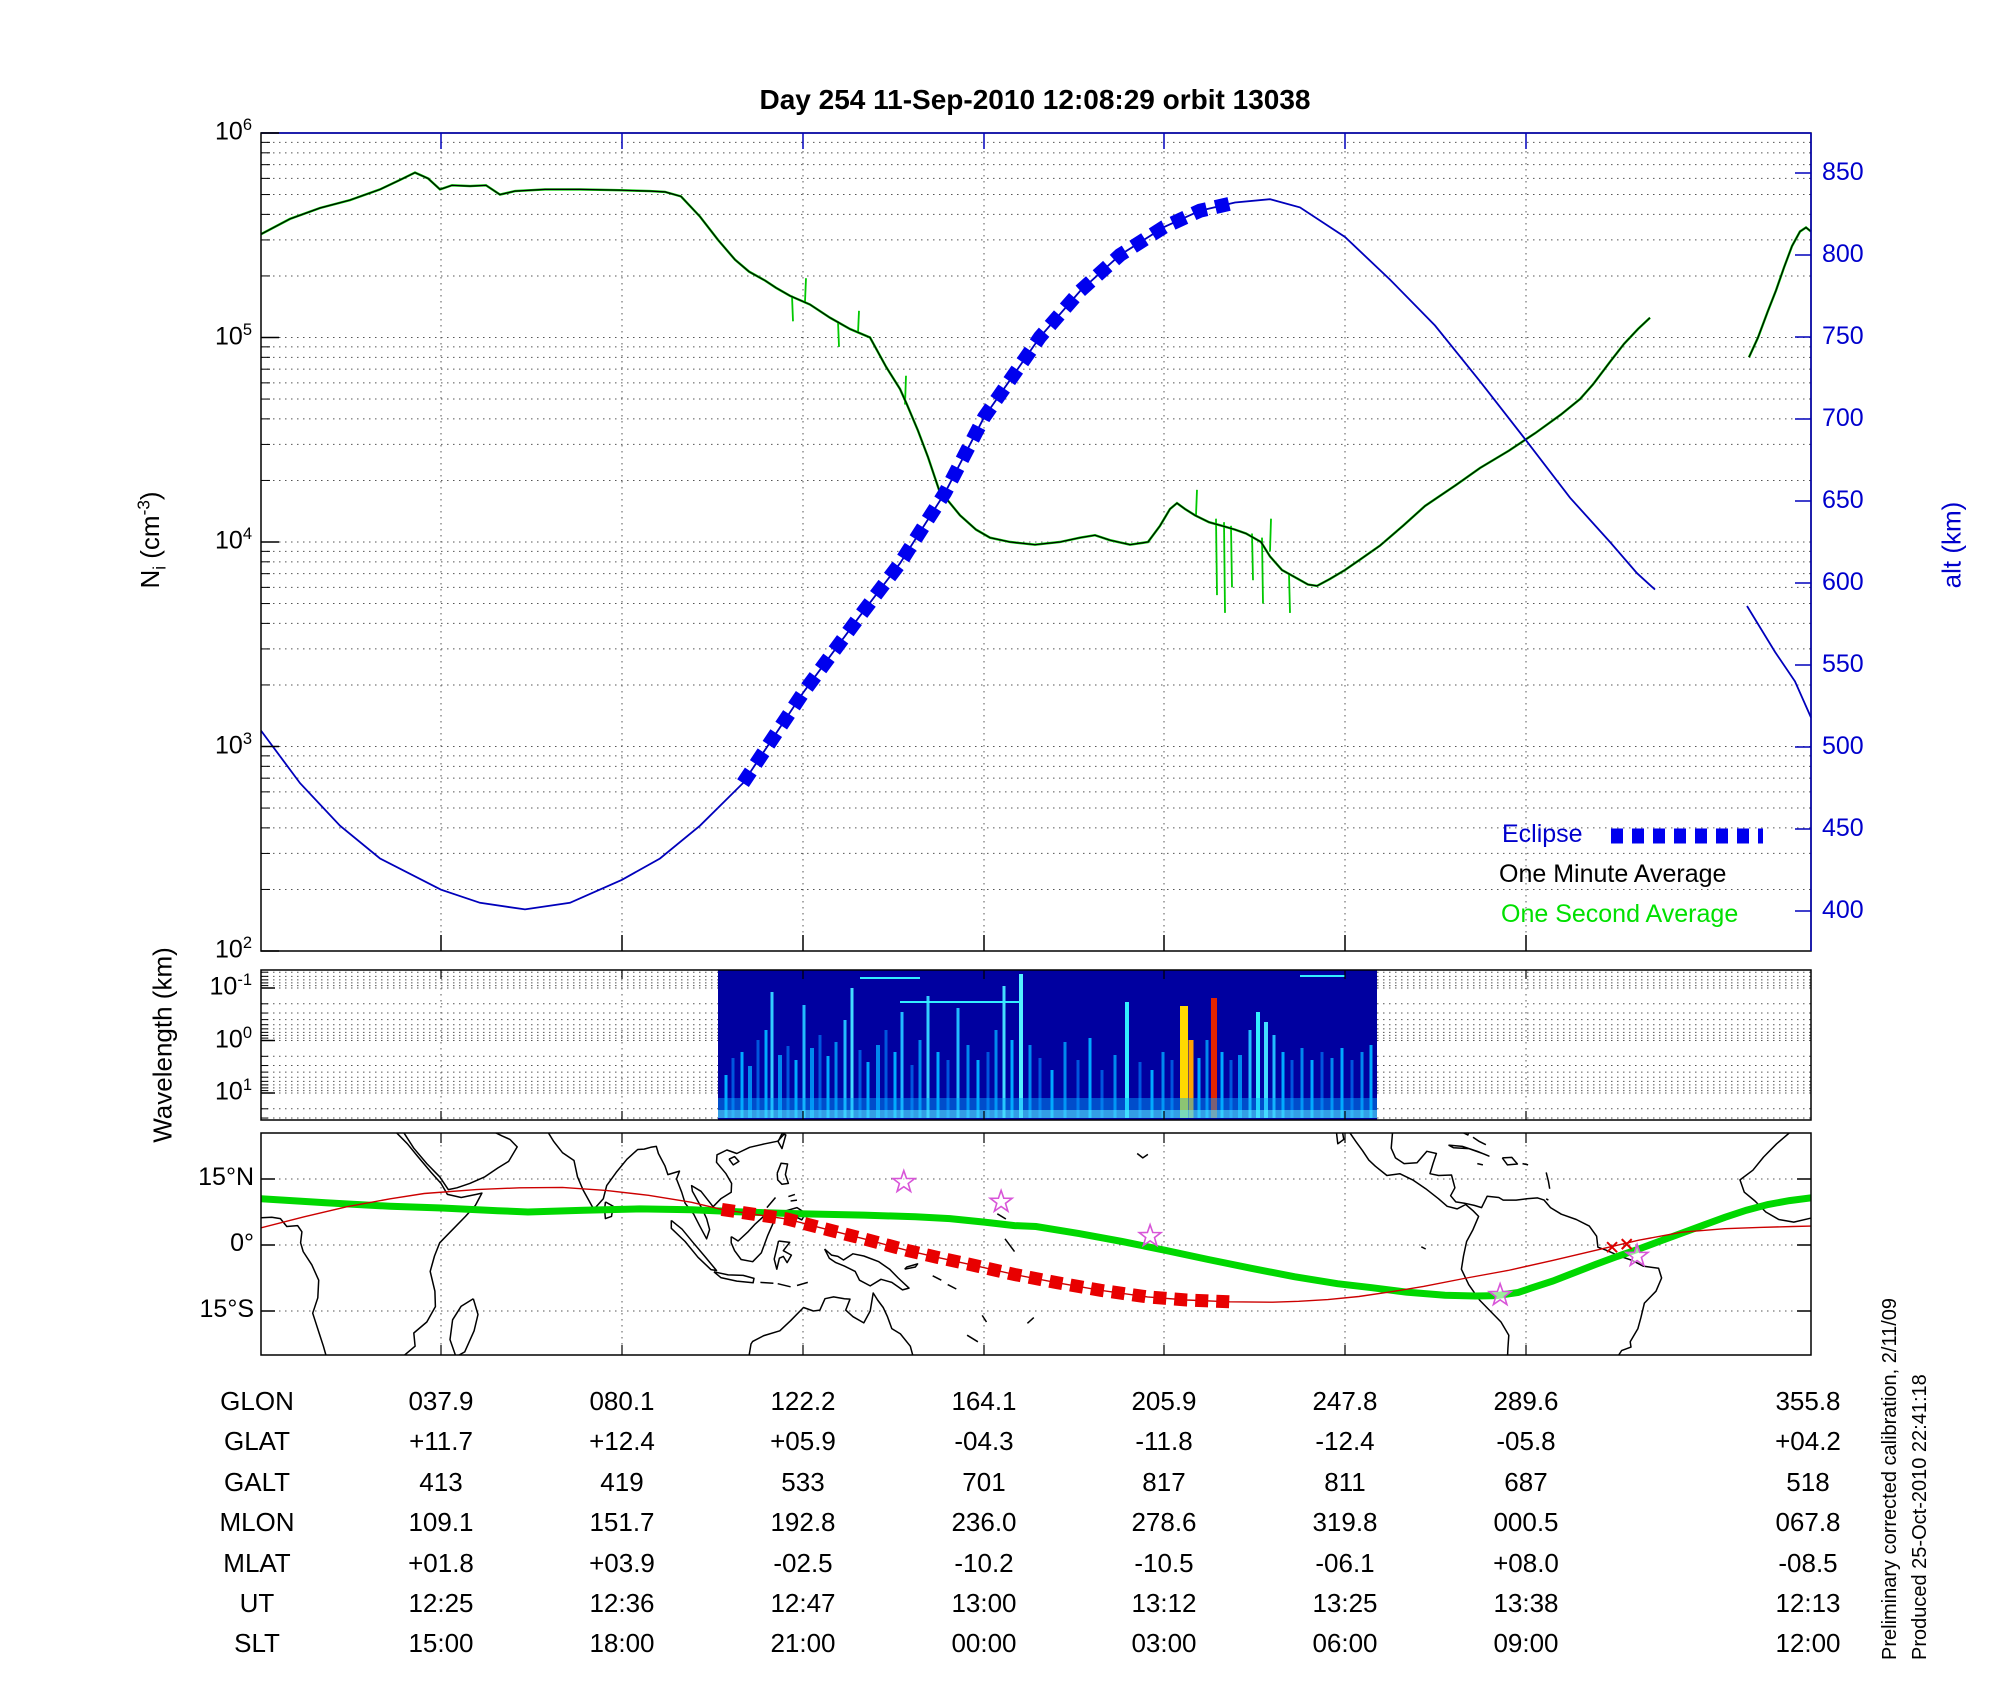  I want to click on page-title: Day 254 11-Sep-2010 12:08:29 orbit 13038, so click(1035, 99).